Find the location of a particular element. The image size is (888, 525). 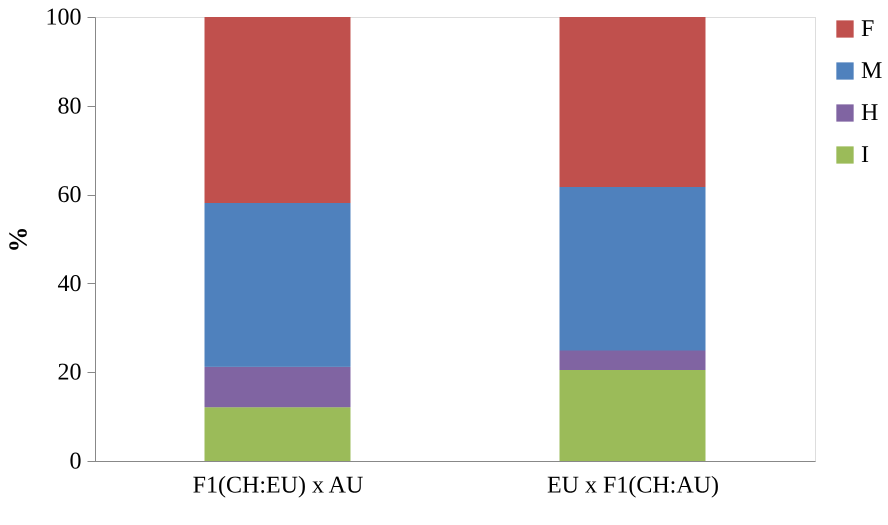

y-tick-label: 80 is located at coordinates (70, 106).